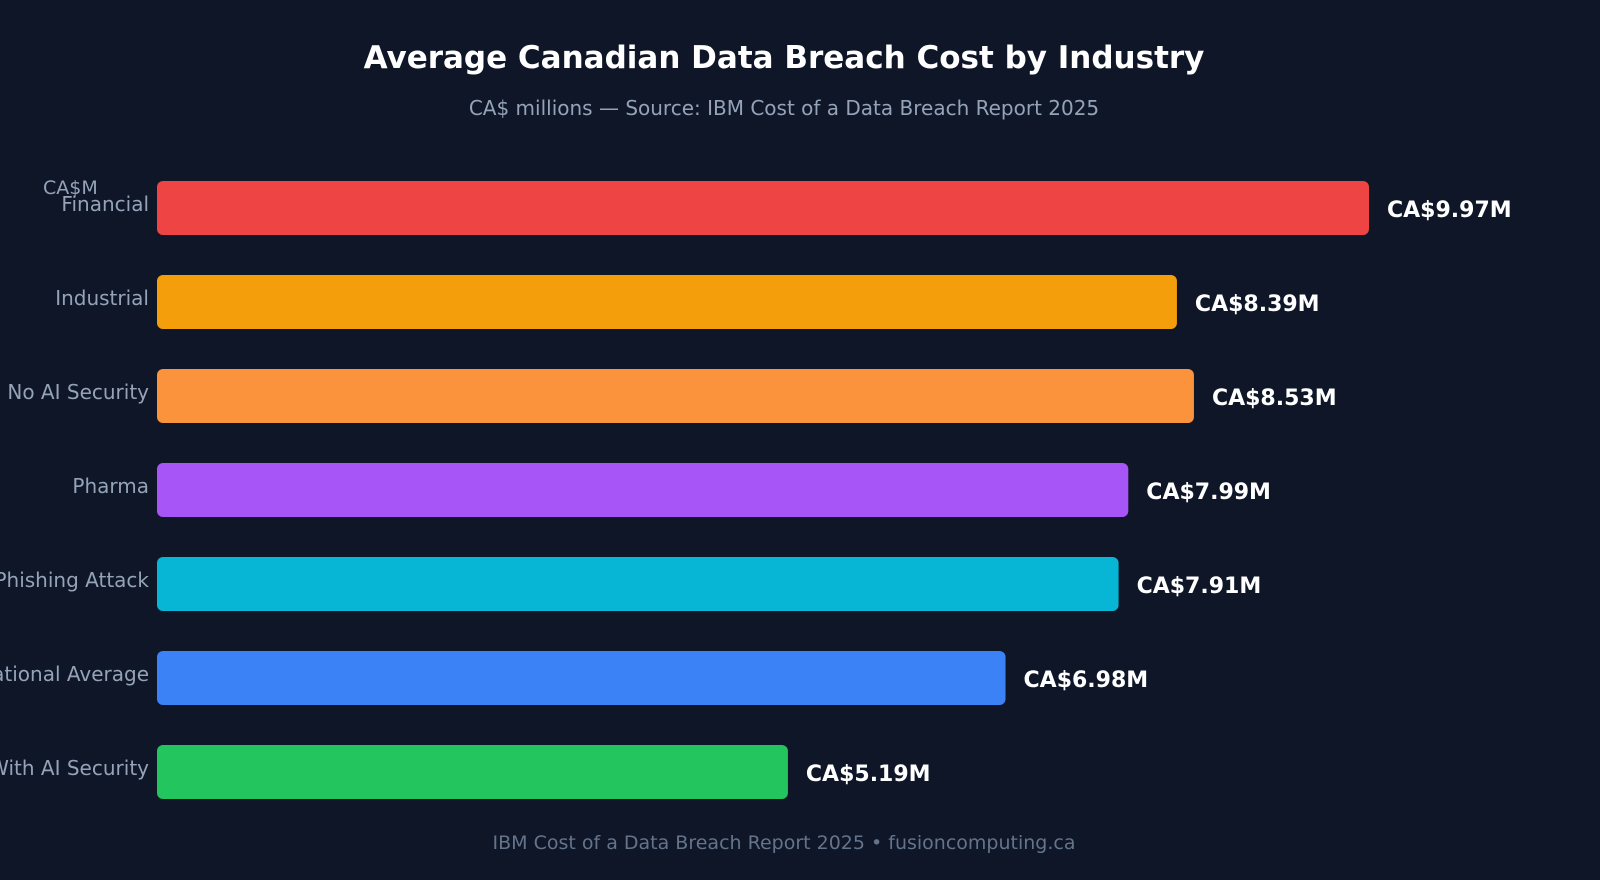 The width and height of the screenshot is (1600, 880). What do you see at coordinates (675, 396) in the screenshot?
I see `bar-no-ai-security` at bounding box center [675, 396].